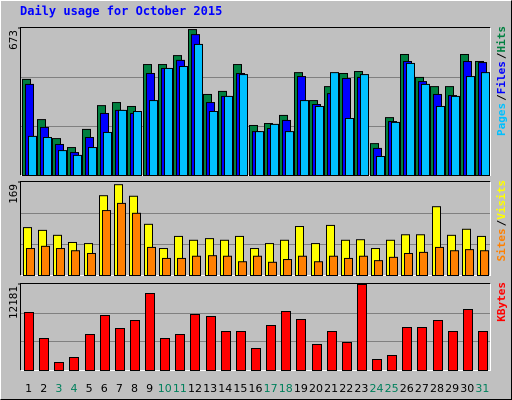 The height and width of the screenshot is (400, 512). I want to click on legend-entry: Visits, so click(501, 200).